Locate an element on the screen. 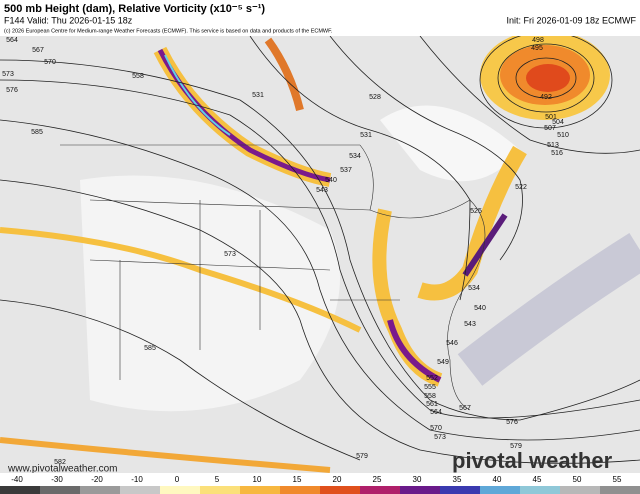 The height and width of the screenshot is (494, 640). init-time: Init: Fri 2026-01-09 18z ECMWF is located at coordinates (571, 20).